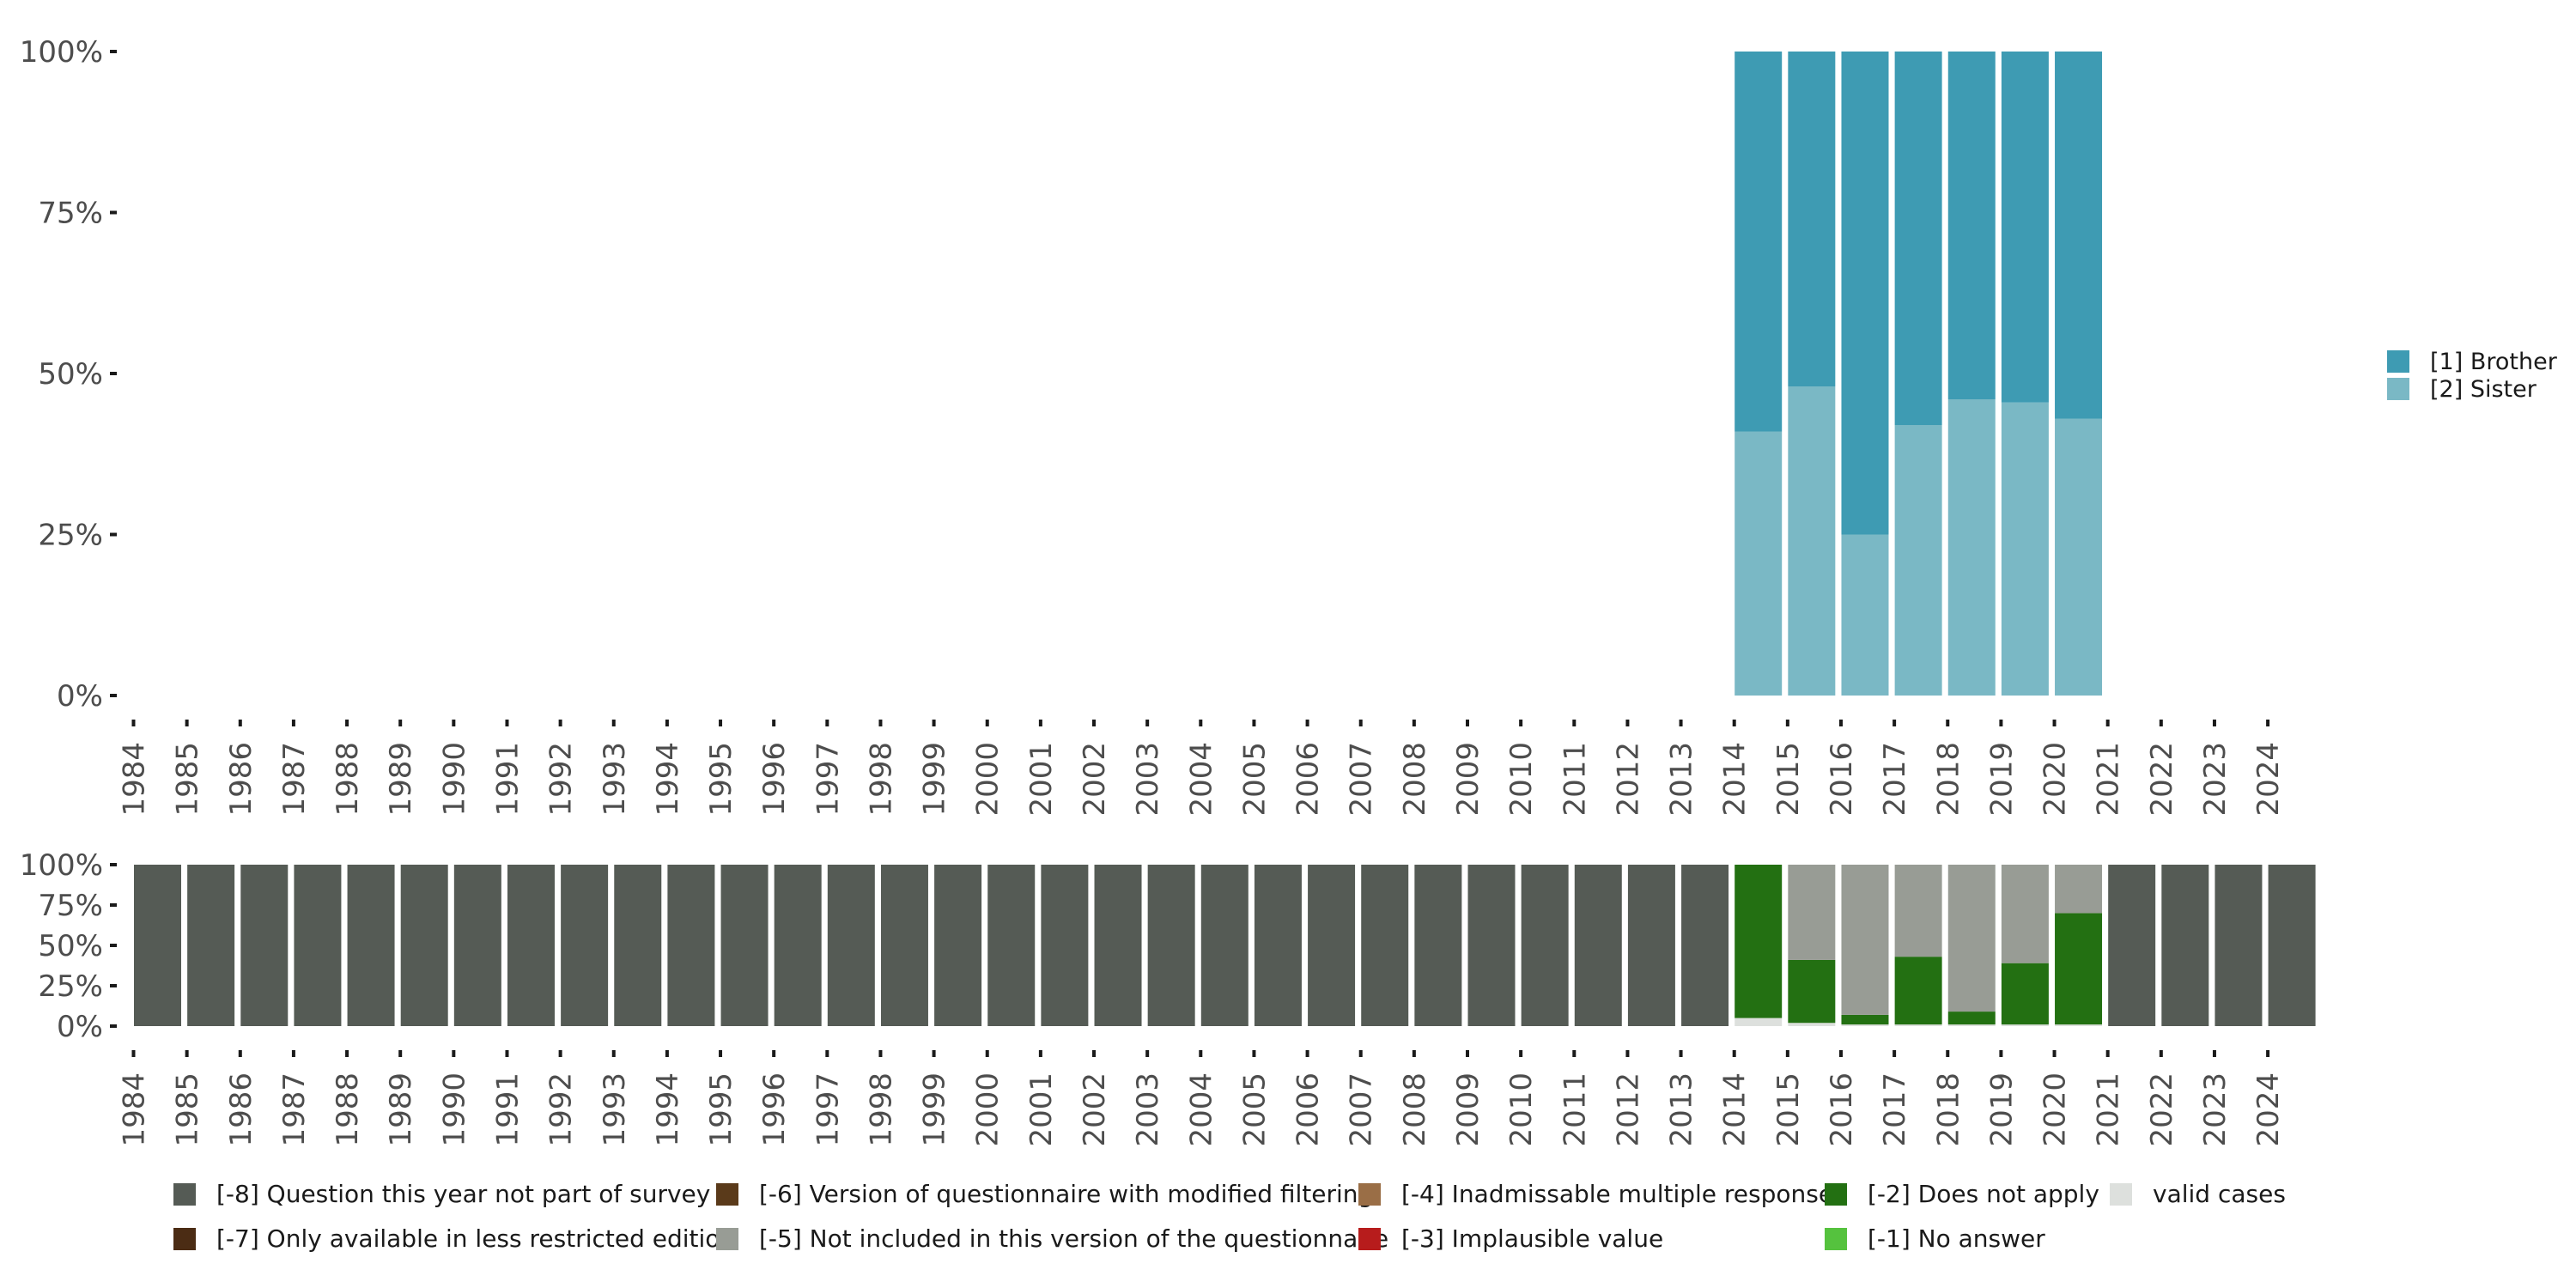 Image resolution: width=2576 pixels, height=1288 pixels. Describe the element at coordinates (2268, 779) in the screenshot. I see `x-tick-label: 2024` at that location.